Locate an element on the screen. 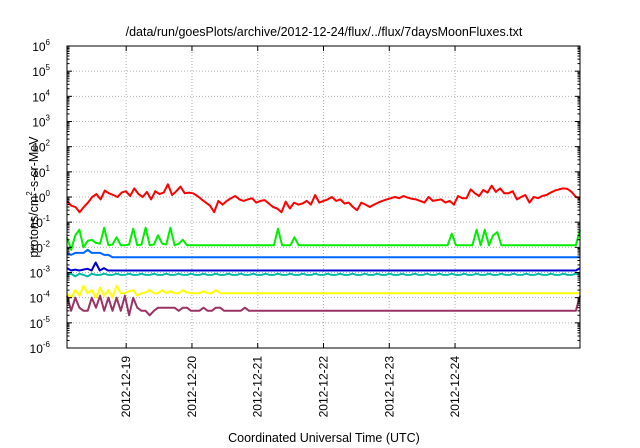 Image resolution: width=640 pixels, height=448 pixels. y-tick-exponent: 0 is located at coordinates (48, 193).